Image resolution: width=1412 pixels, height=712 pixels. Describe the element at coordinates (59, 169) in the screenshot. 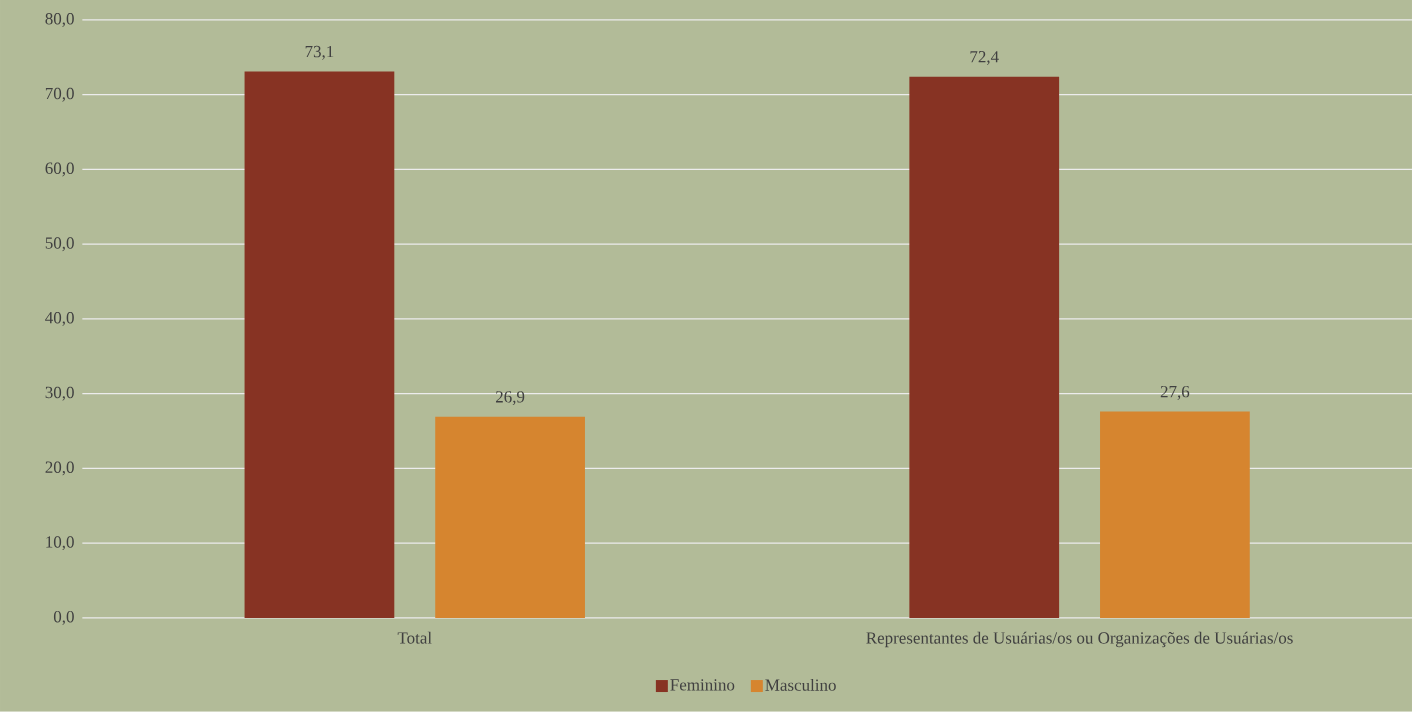

I see `y-tick-label: 60,0` at that location.